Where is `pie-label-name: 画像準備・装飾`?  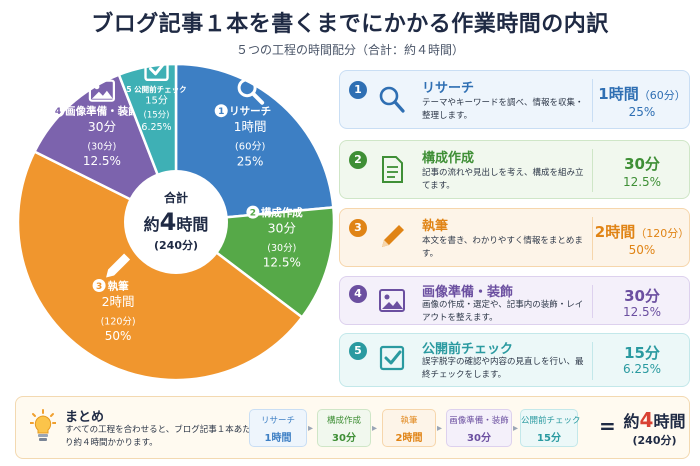
pie-label-name: 画像準備・装飾 is located at coordinates (102, 111).